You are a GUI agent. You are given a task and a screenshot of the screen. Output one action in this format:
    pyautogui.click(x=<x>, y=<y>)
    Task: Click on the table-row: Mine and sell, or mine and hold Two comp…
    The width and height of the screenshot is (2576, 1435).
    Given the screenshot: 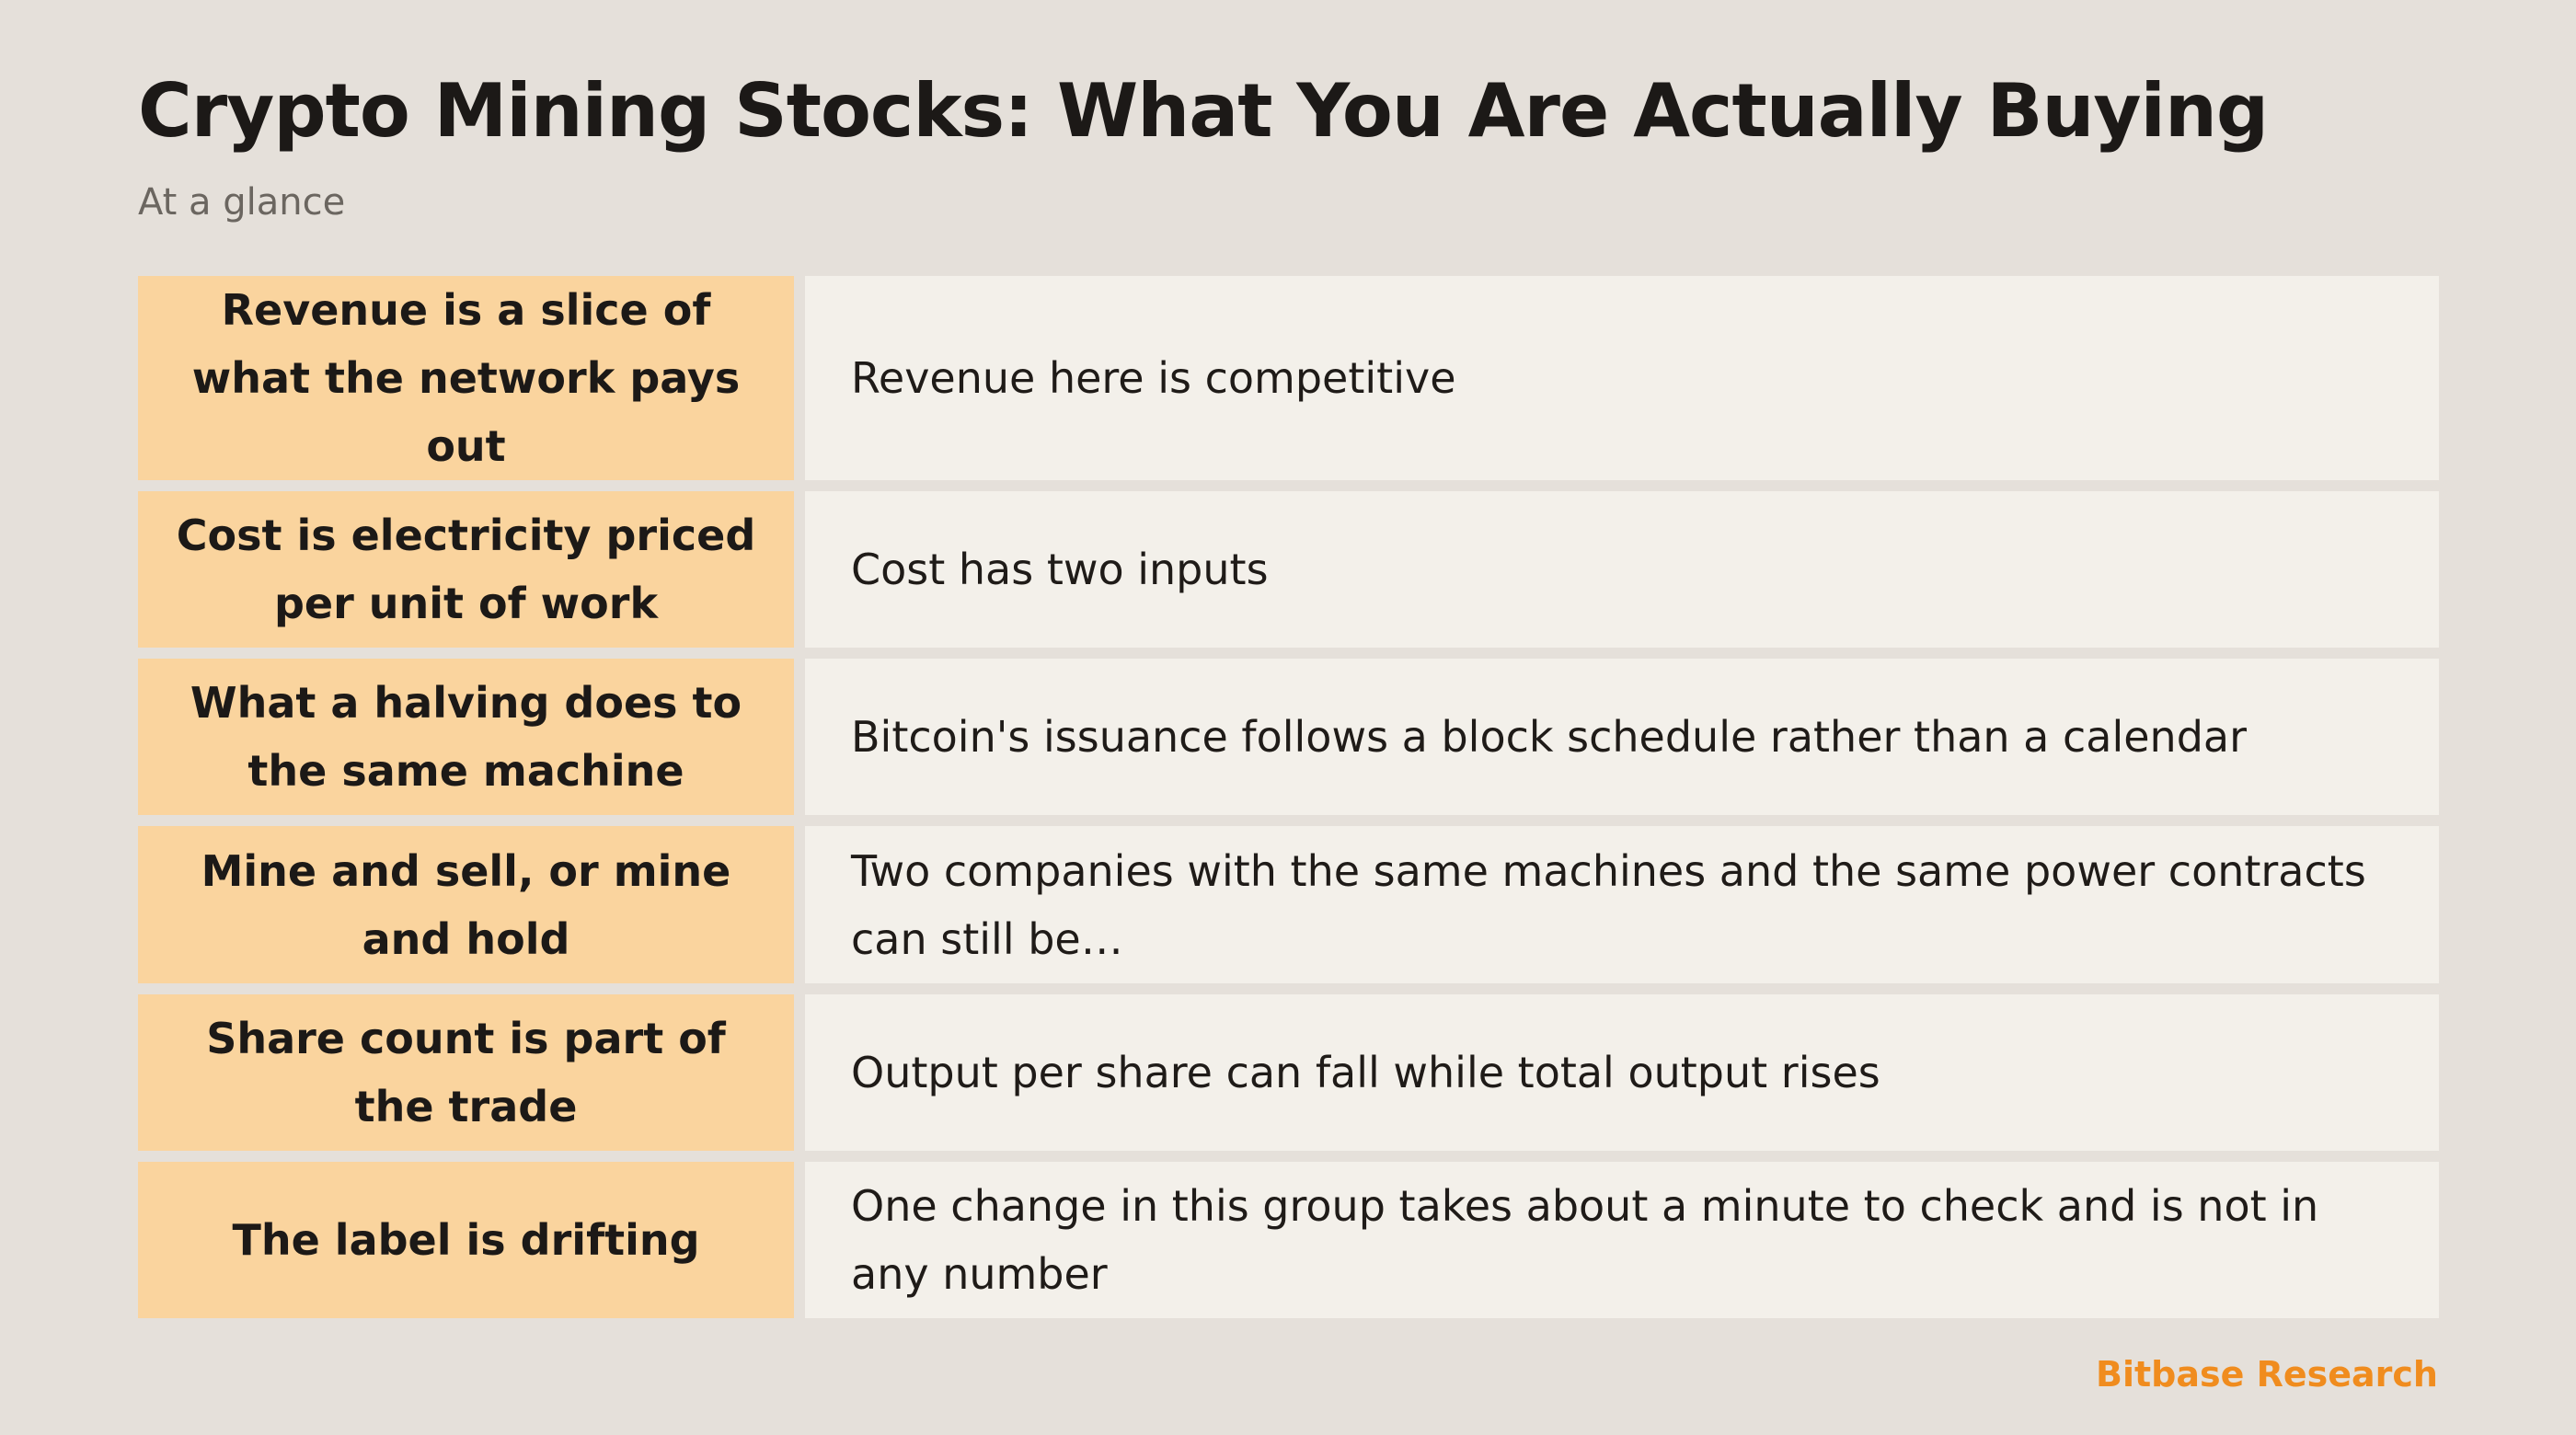 What is the action you would take?
    pyautogui.click(x=1288, y=904)
    